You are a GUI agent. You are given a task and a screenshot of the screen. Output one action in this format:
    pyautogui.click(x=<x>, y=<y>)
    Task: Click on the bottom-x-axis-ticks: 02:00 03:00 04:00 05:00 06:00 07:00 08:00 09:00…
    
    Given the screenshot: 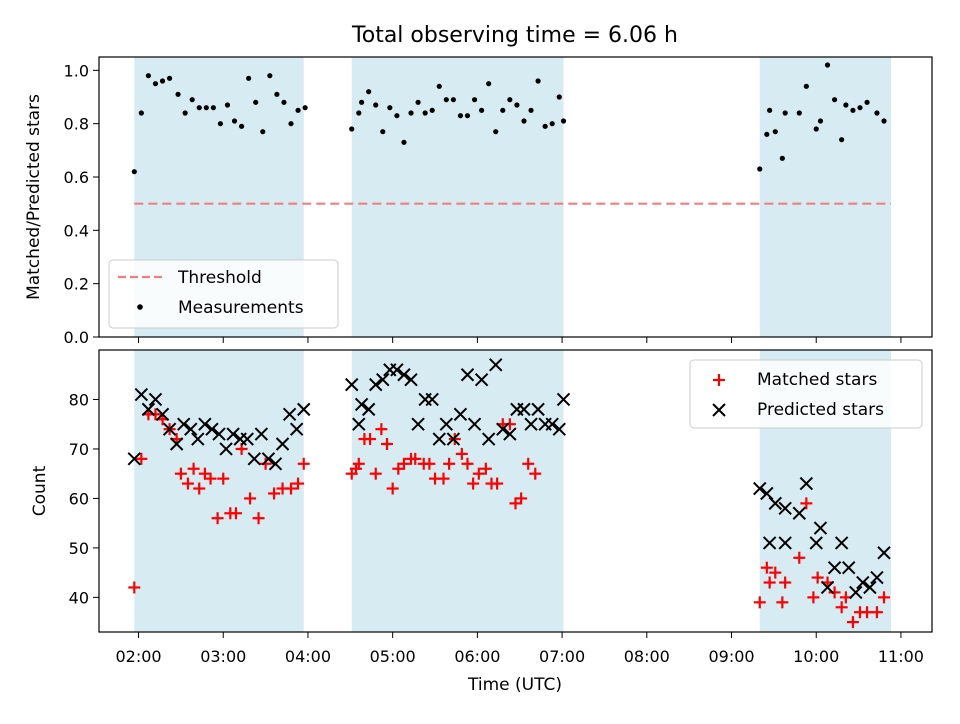 What is the action you would take?
    pyautogui.click(x=519, y=649)
    